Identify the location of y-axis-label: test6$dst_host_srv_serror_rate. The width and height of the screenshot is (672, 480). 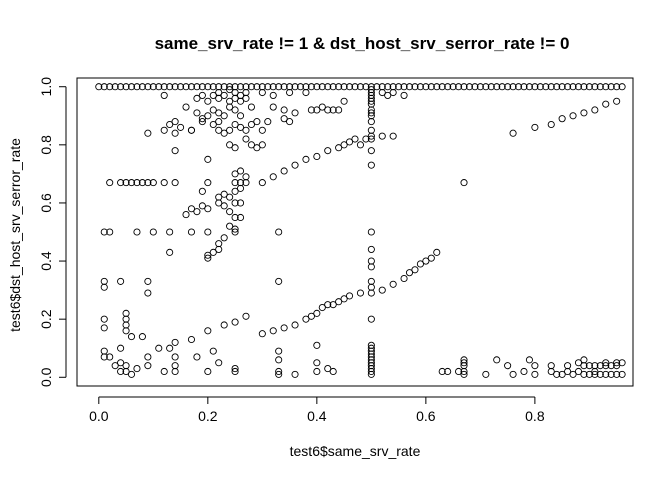
(15, 235).